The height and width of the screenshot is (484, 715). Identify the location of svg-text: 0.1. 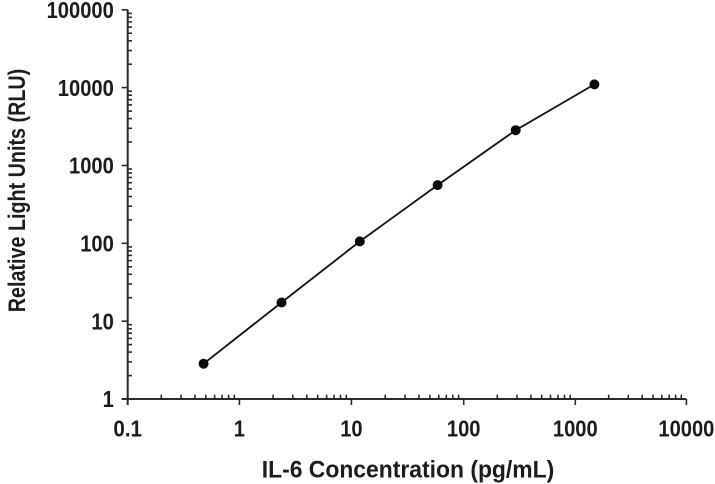
(127, 429).